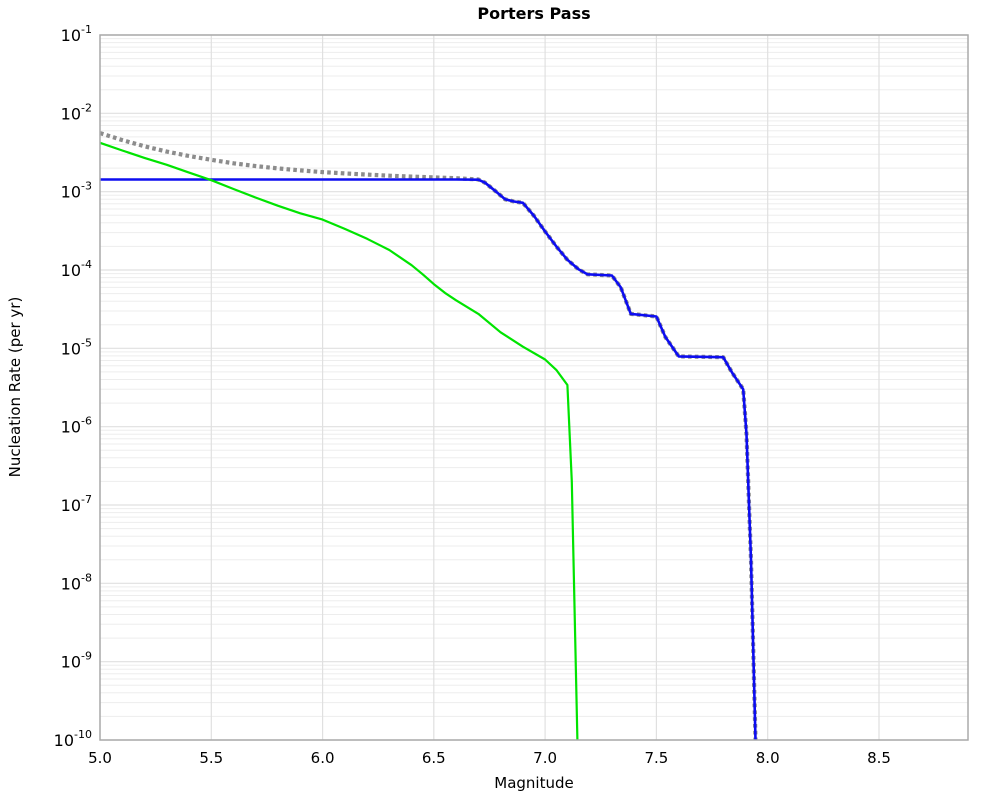  Describe the element at coordinates (73, 739) in the screenshot. I see `y-tick-label: 10⁻¹⁰` at that location.